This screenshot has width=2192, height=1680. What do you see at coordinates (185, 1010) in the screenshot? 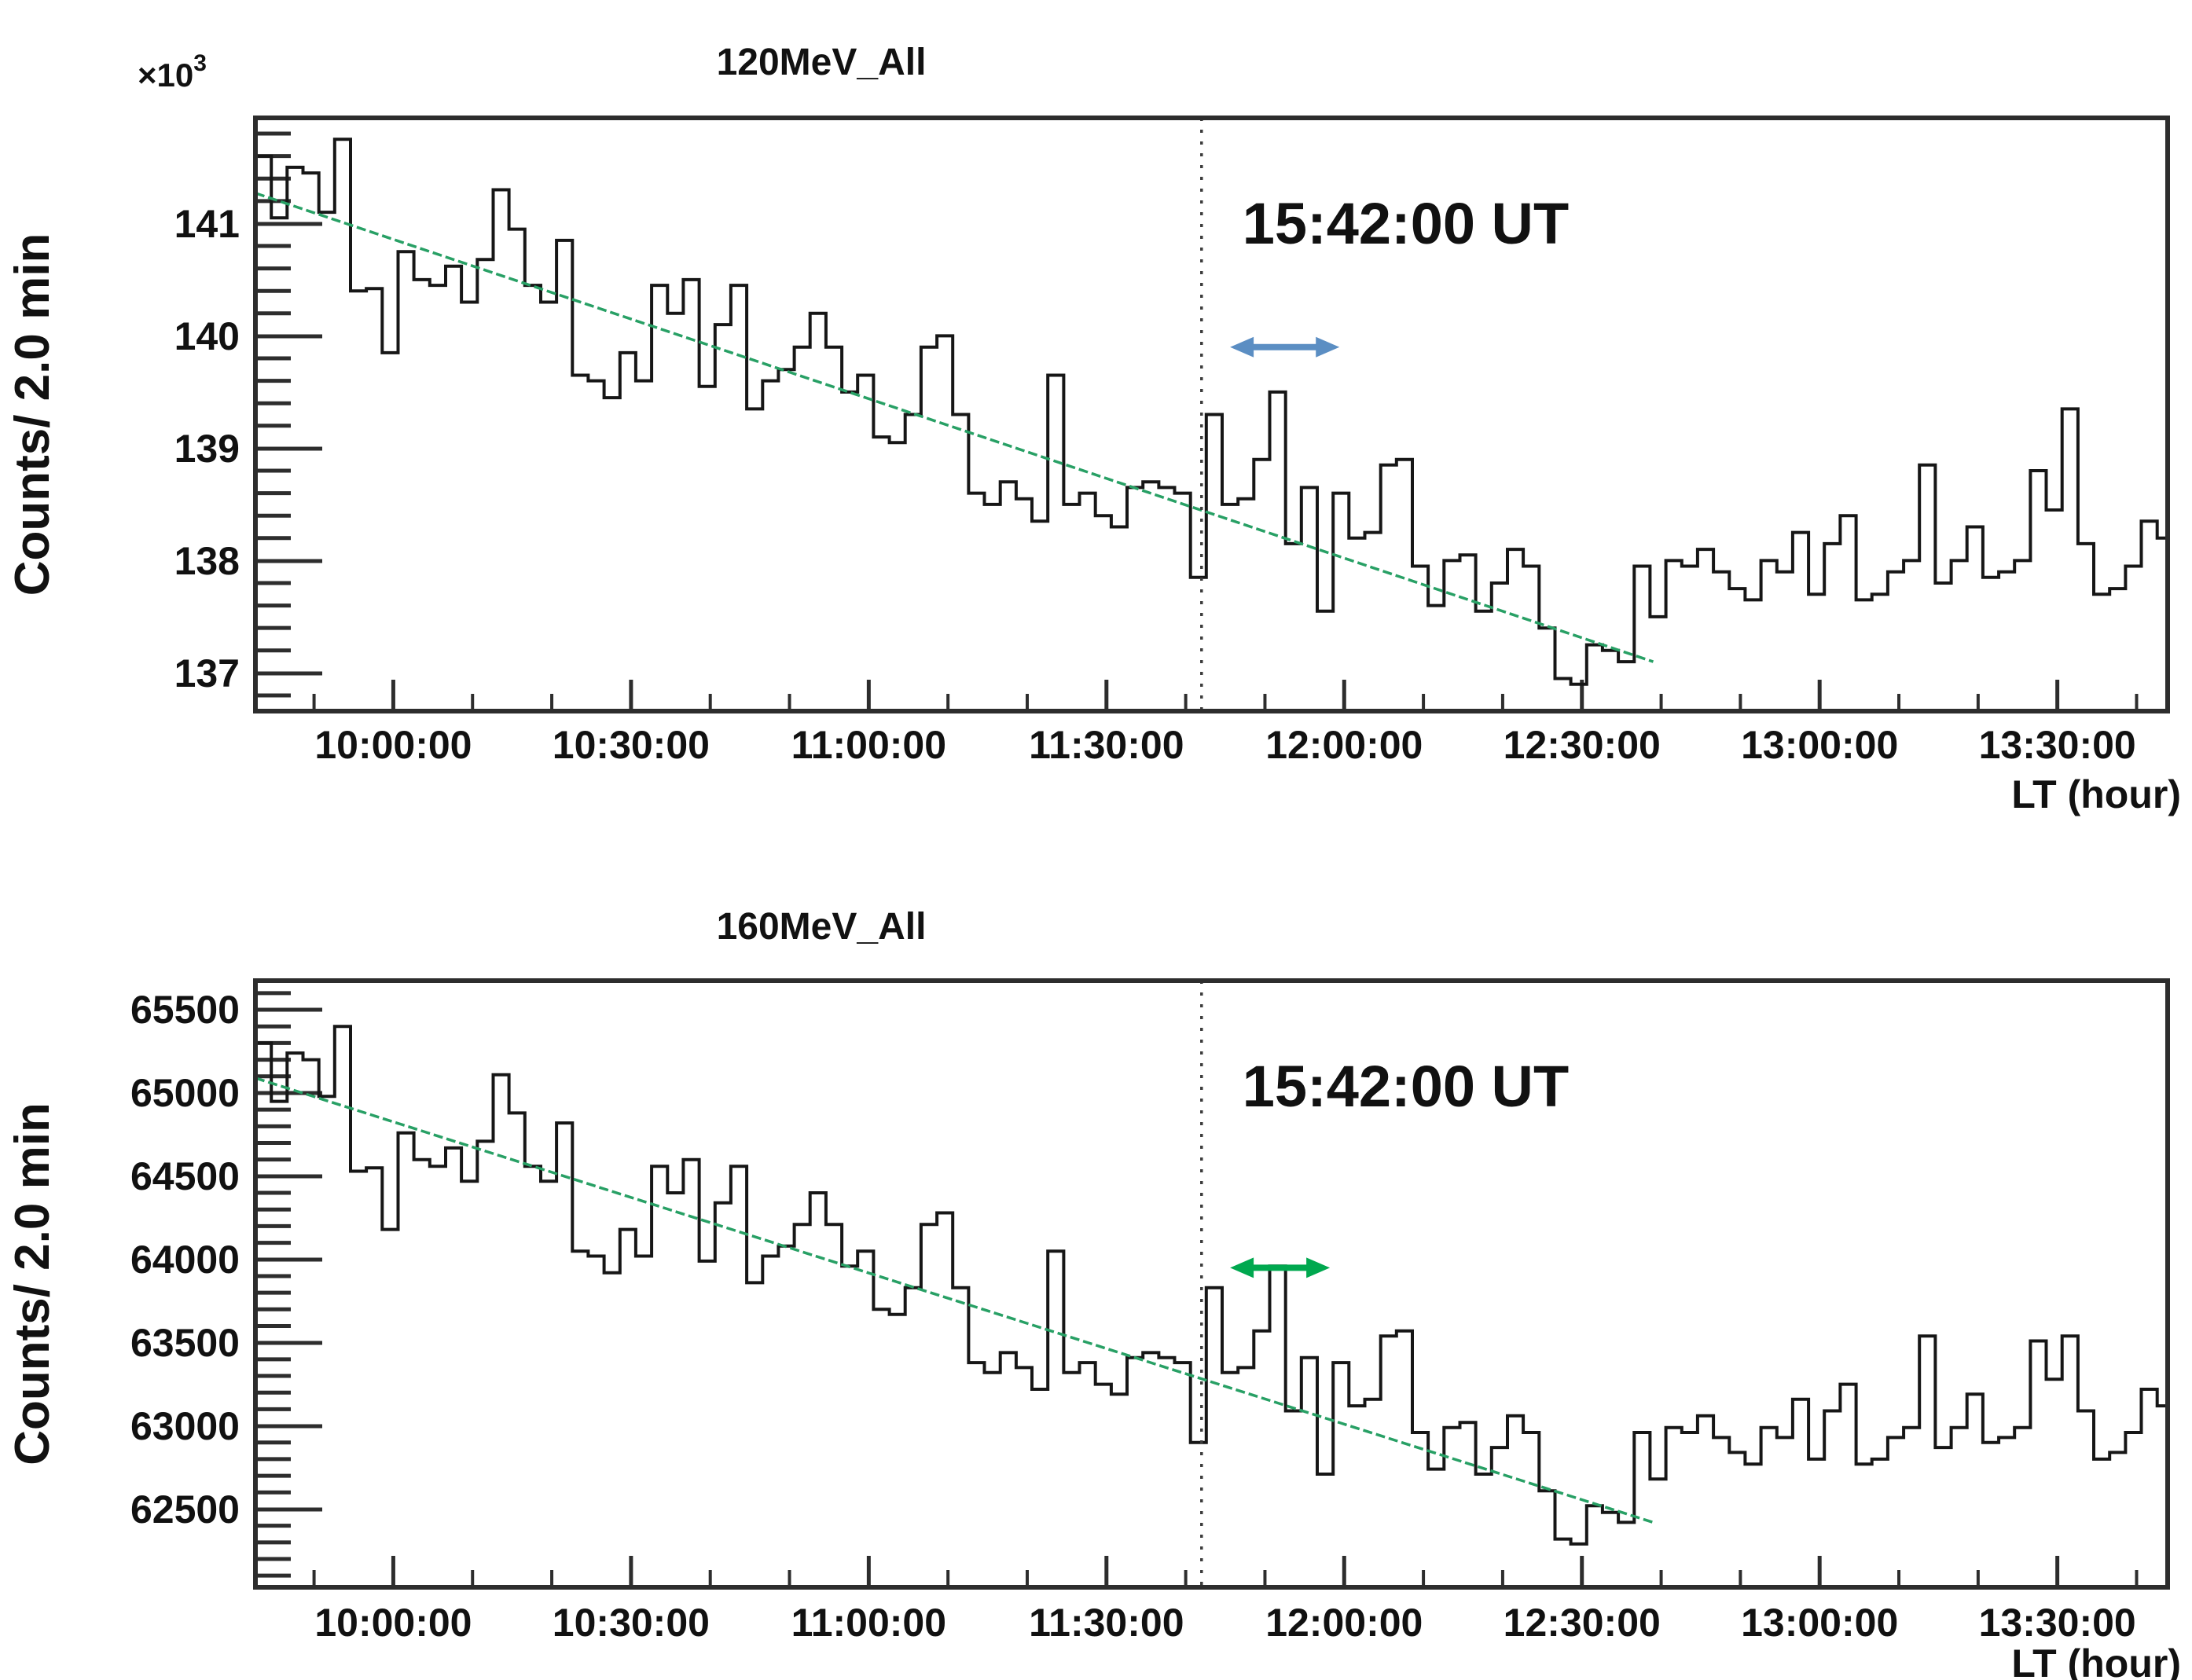
I see `y-tick-label: 65500` at bounding box center [185, 1010].